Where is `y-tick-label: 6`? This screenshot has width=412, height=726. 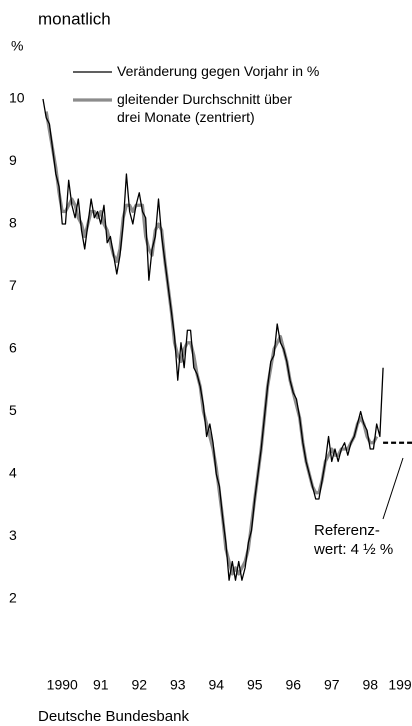 y-tick-label: 6 is located at coordinates (13, 348).